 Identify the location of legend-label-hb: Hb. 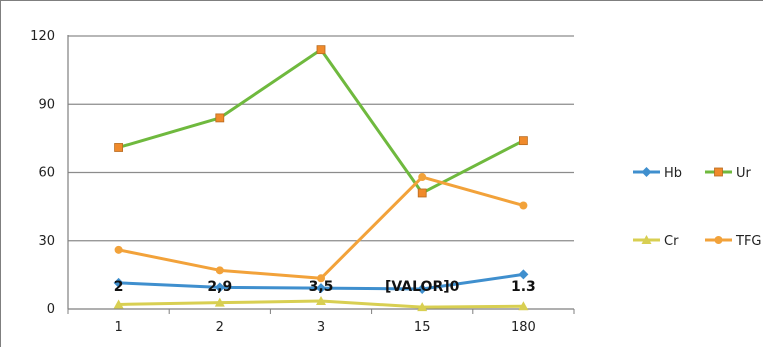
(673, 173).